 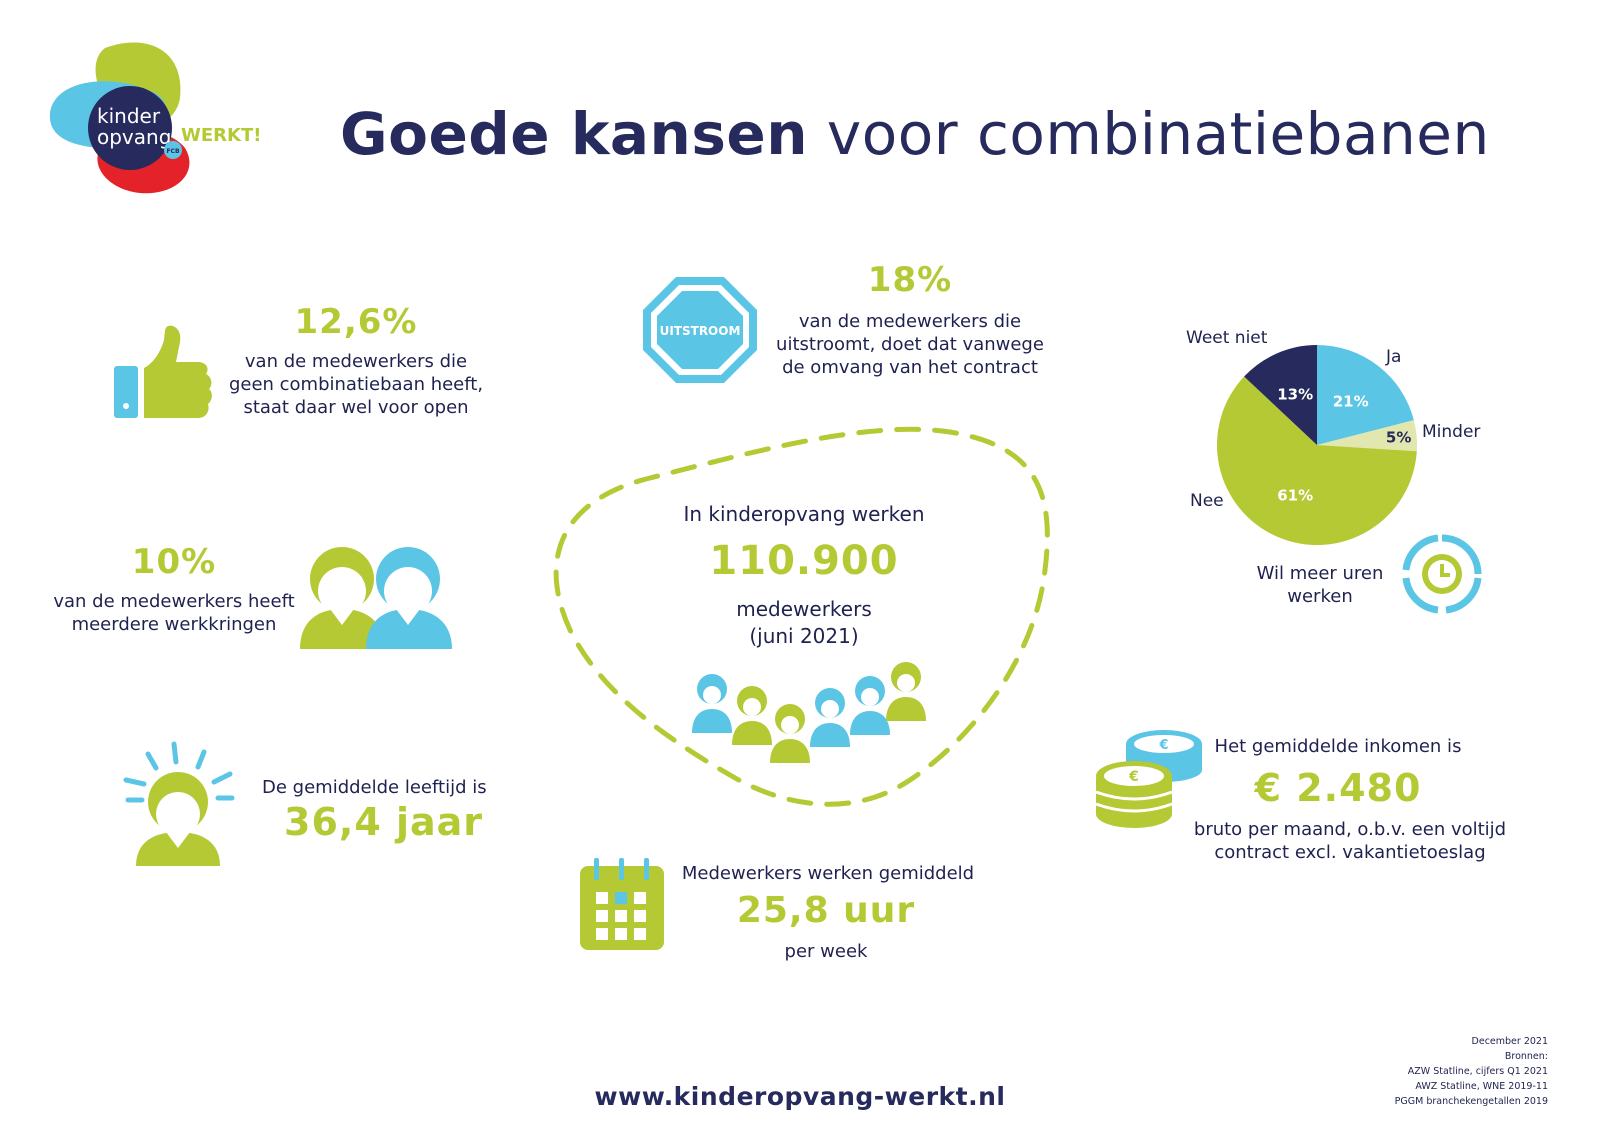 What do you see at coordinates (1149, 134) in the screenshot?
I see `title-rest: voor combinatiebanen` at bounding box center [1149, 134].